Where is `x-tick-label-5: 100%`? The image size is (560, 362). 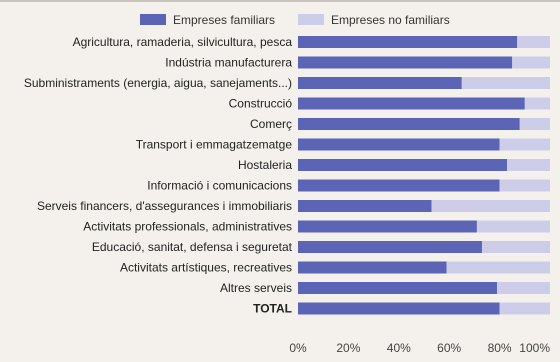
x-tick-label-5: 100% is located at coordinates (534, 348).